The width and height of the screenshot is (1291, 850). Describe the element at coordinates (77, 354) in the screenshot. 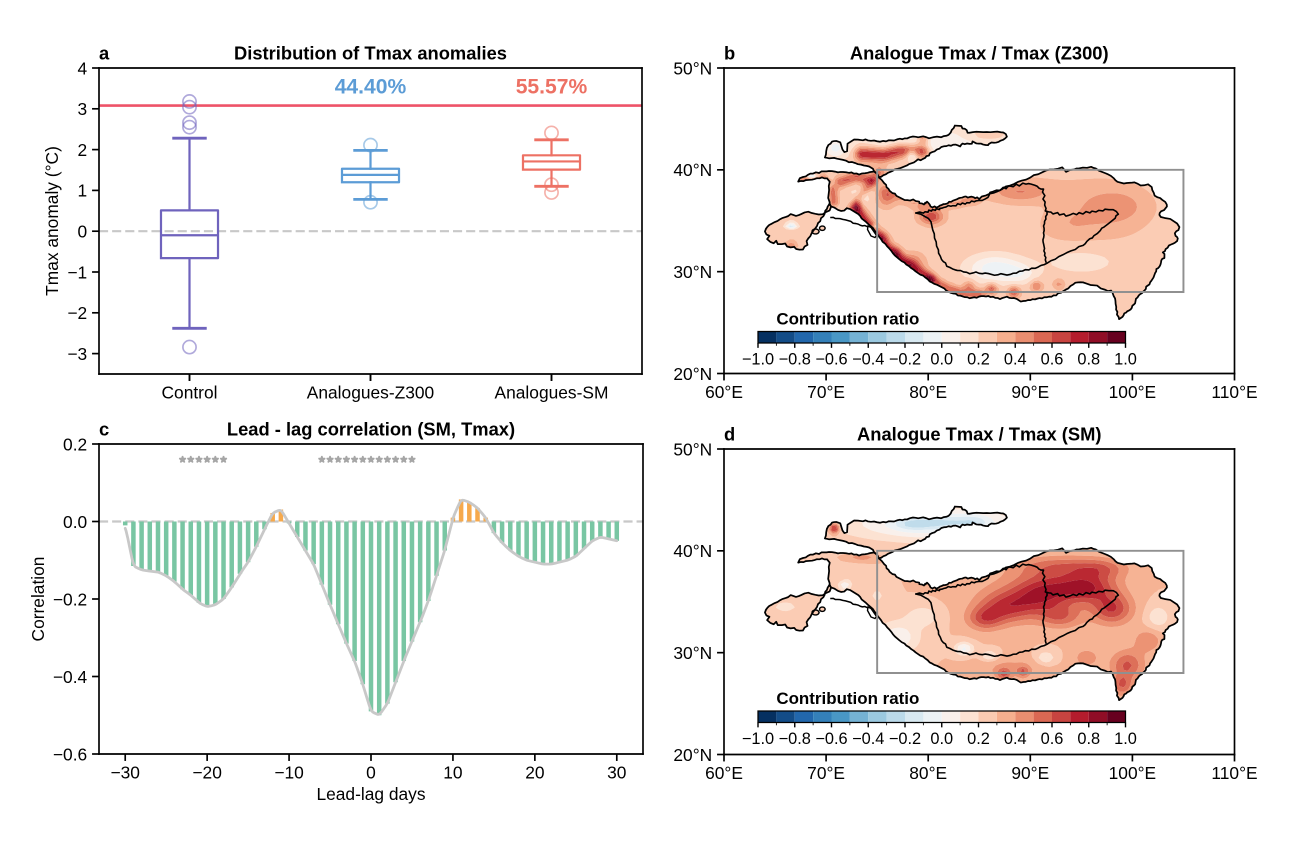

I see `svg-text: −3` at that location.